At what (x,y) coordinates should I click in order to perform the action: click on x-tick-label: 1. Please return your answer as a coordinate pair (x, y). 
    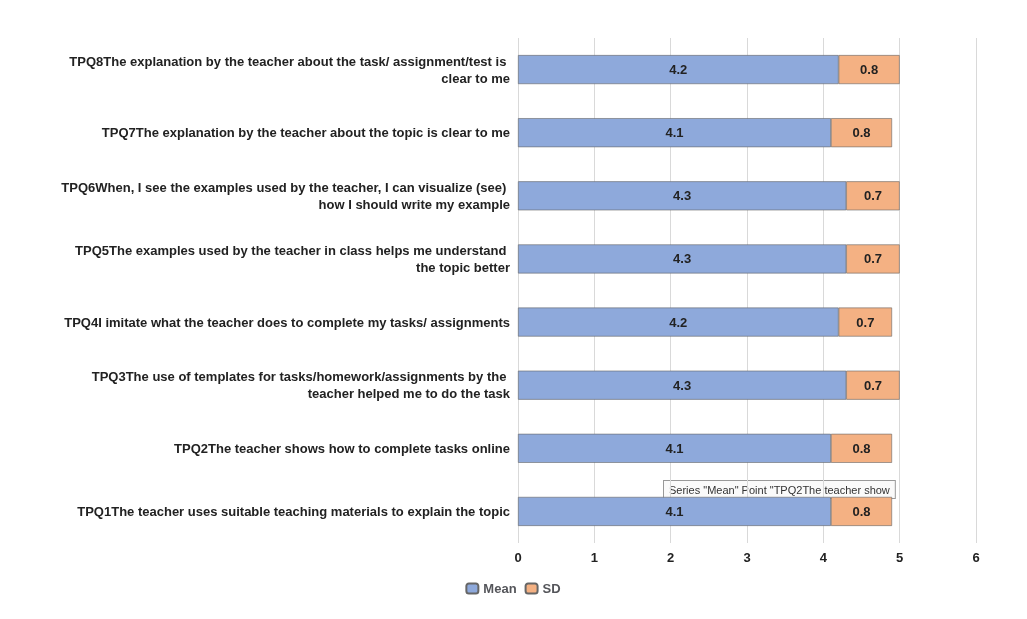
    Looking at the image, I should click on (594, 557).